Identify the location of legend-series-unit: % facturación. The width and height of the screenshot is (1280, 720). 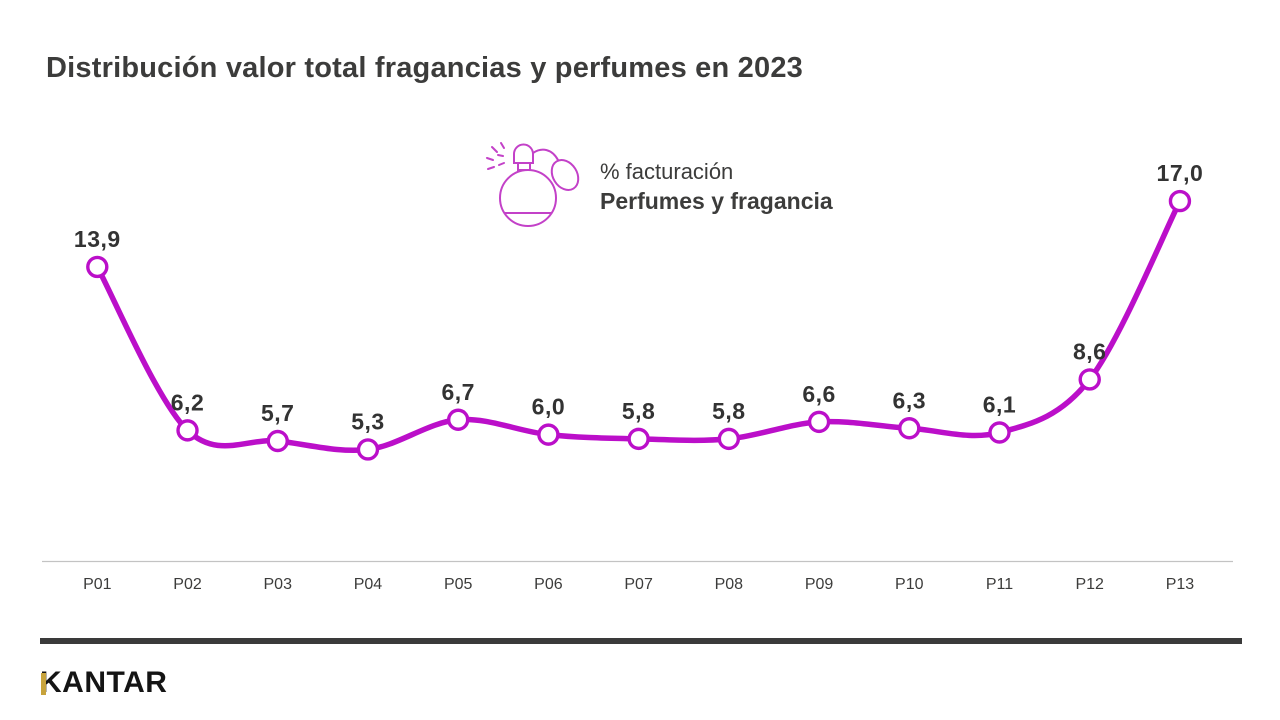
(667, 171).